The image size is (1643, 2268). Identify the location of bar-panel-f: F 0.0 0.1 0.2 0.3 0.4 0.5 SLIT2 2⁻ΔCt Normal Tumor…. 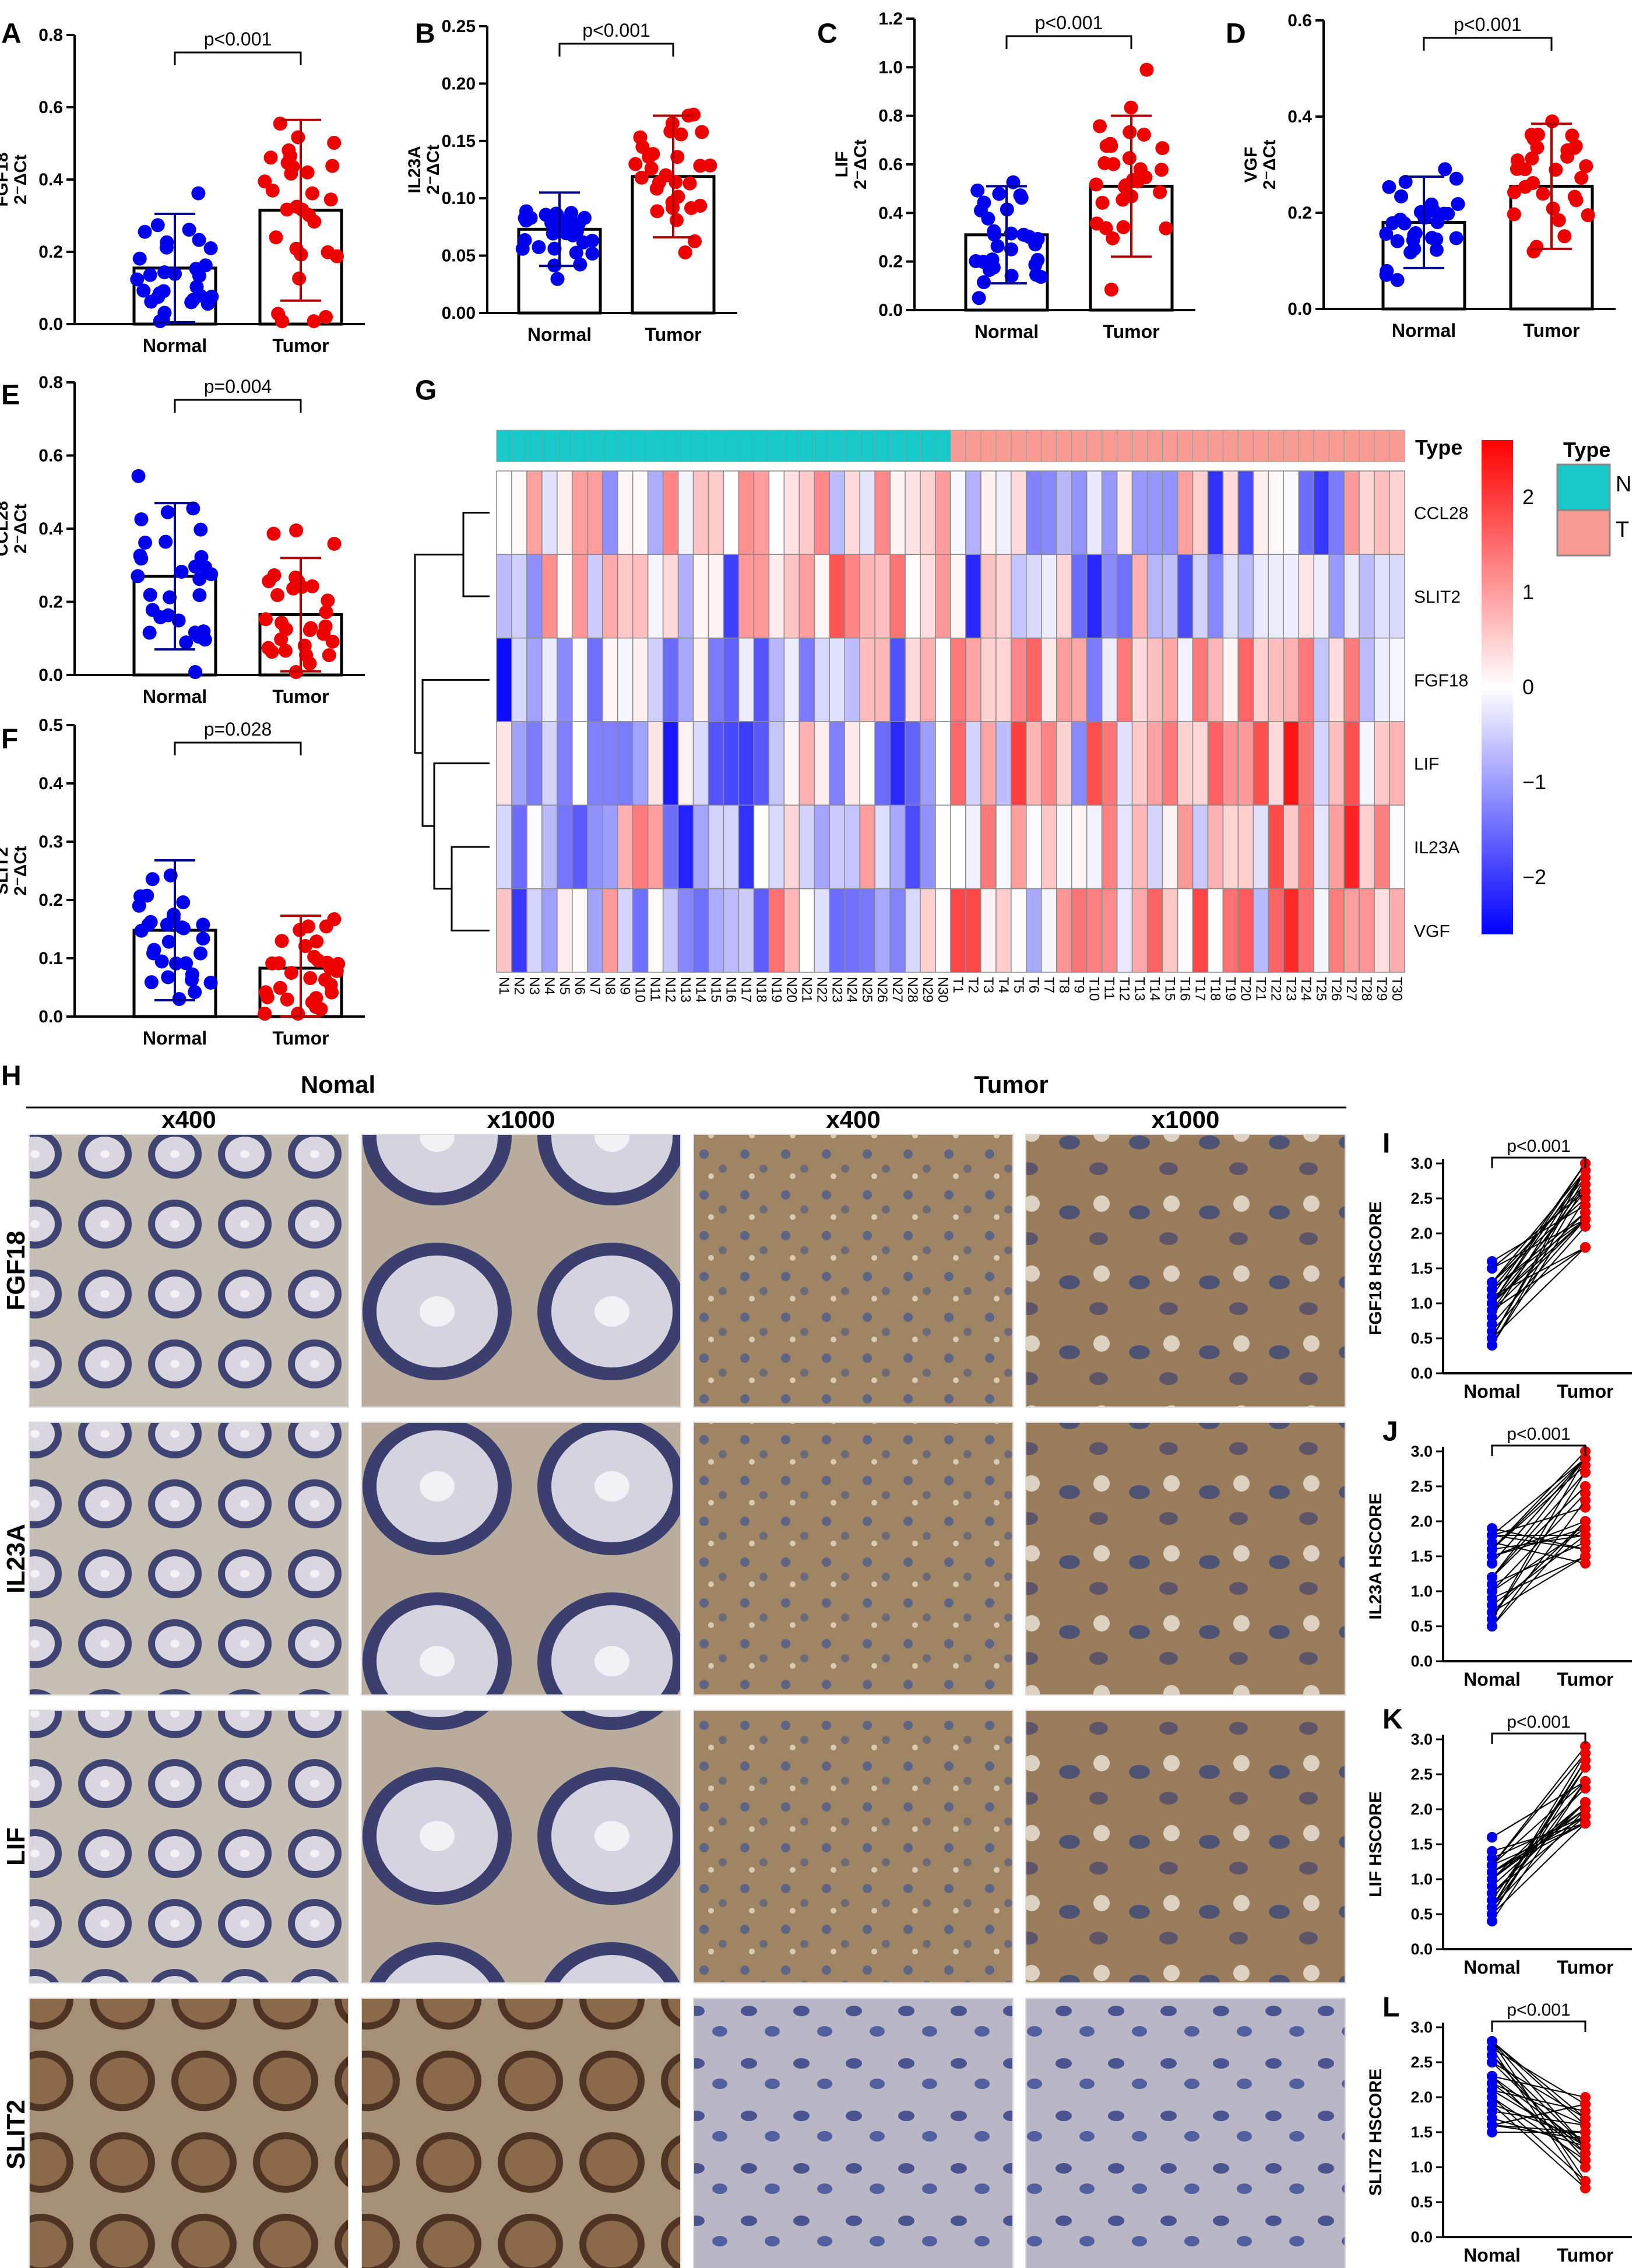
(182, 882).